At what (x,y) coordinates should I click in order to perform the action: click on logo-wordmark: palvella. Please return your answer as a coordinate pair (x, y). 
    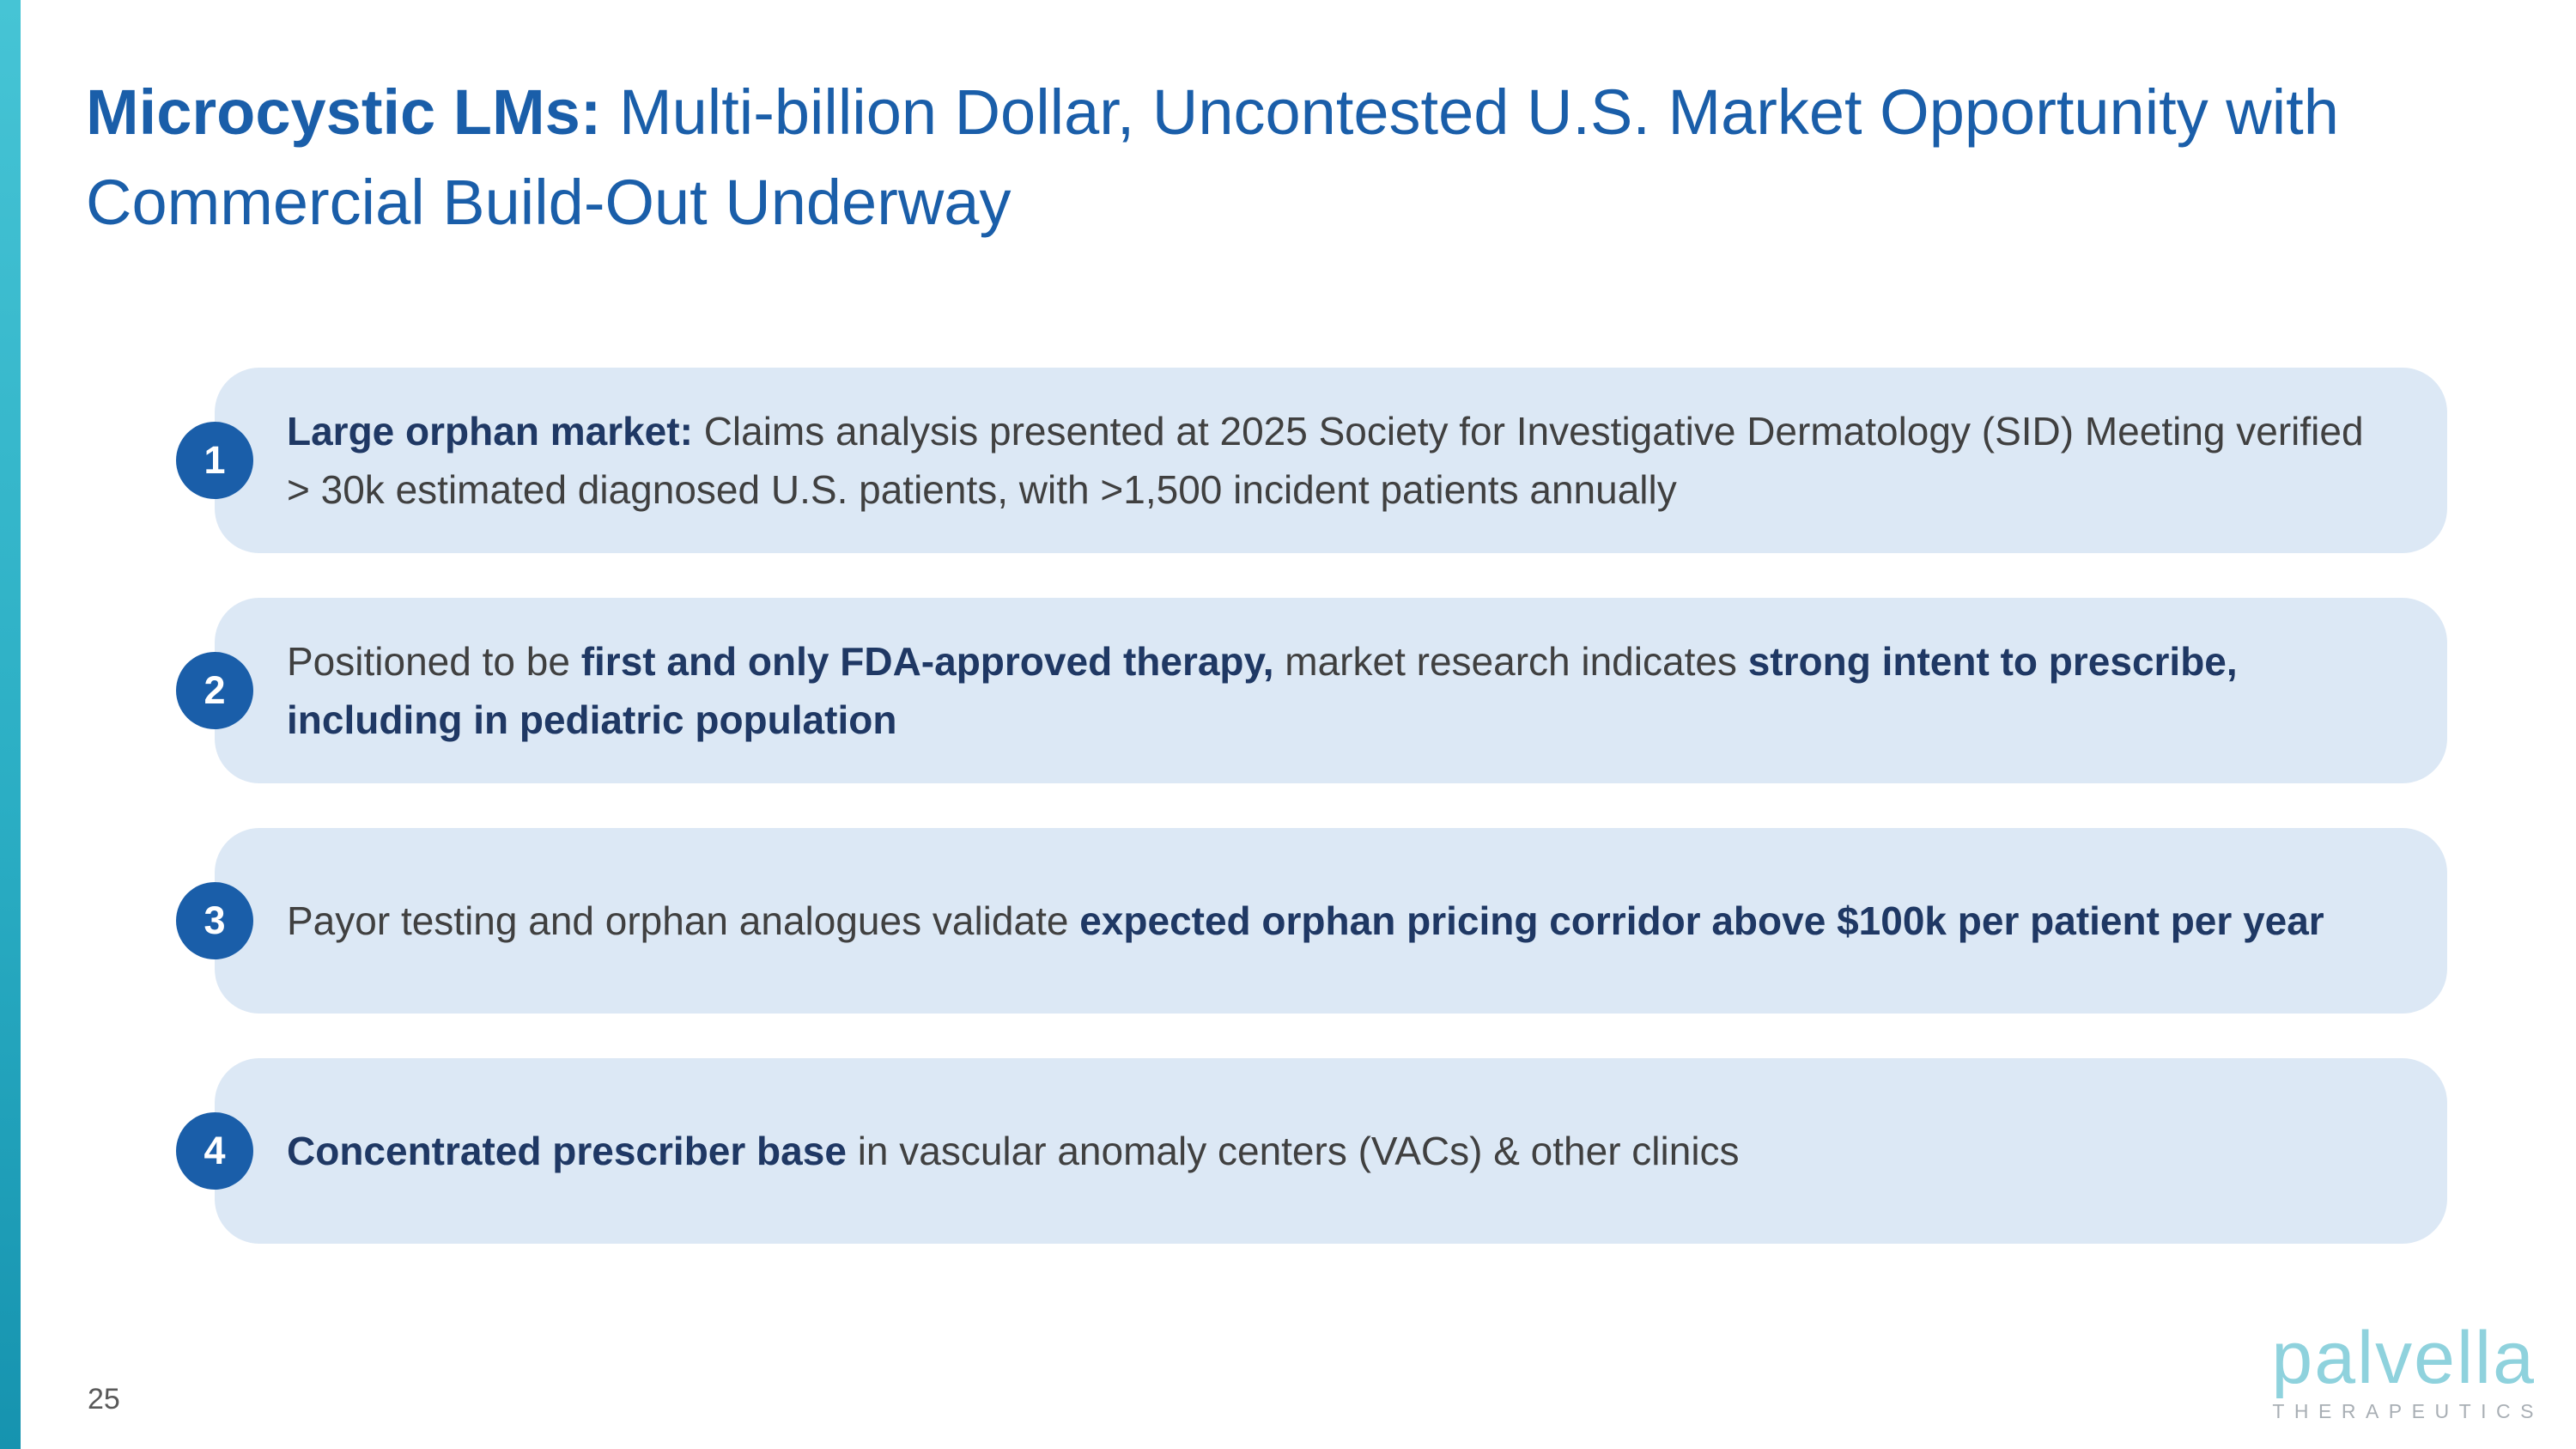
    Looking at the image, I should click on (2404, 1357).